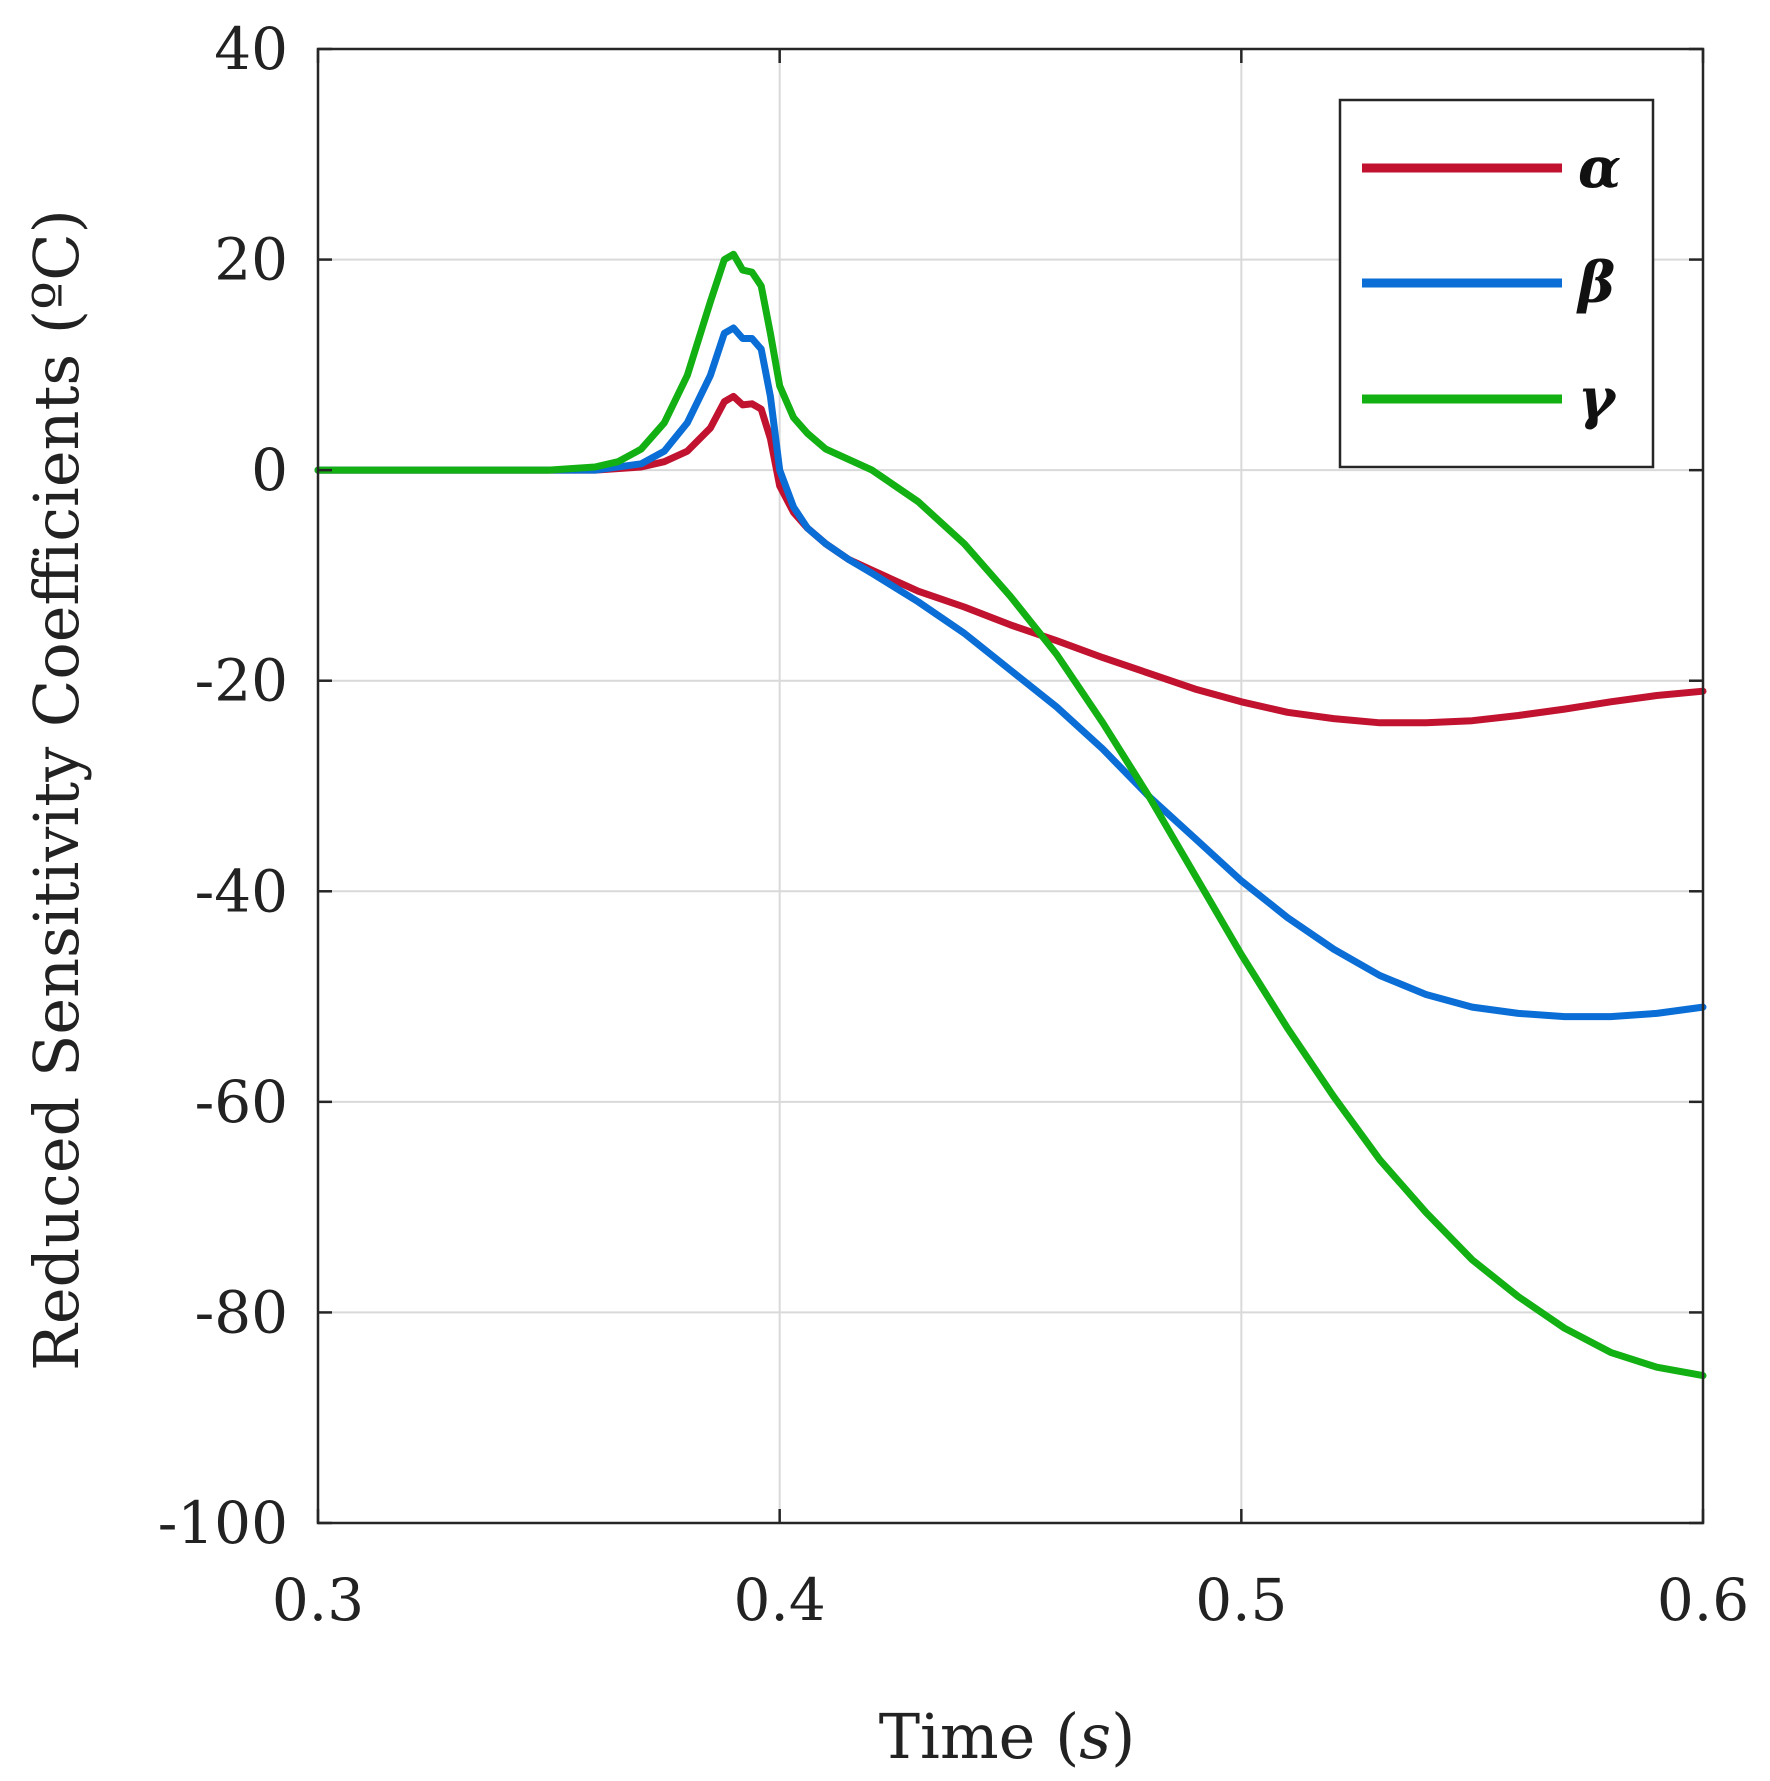 The image size is (1770, 1781). I want to click on series-line-alpha, so click(1010, 559).